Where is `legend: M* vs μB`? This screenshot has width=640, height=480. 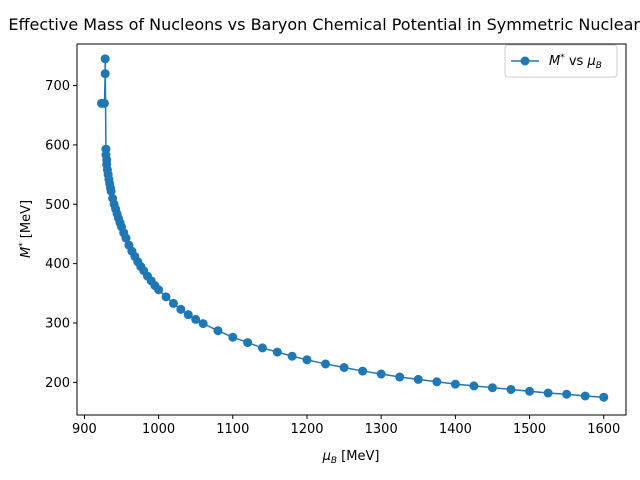
legend: M* vs μB is located at coordinates (561, 61).